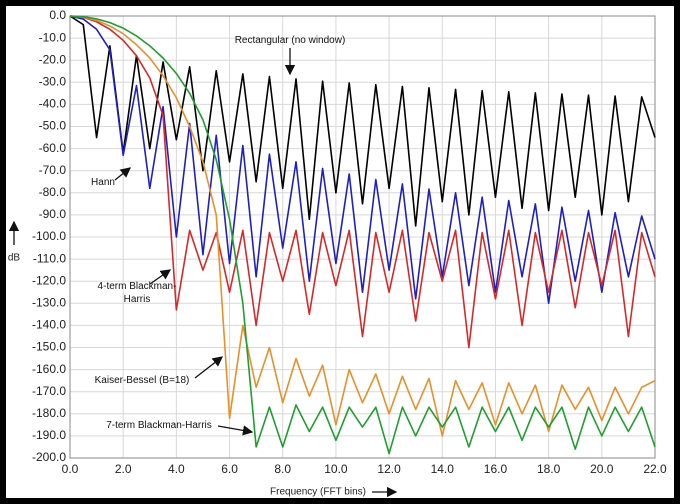  Describe the element at coordinates (49, 347) in the screenshot. I see `y-tick-label: -150.0` at that location.